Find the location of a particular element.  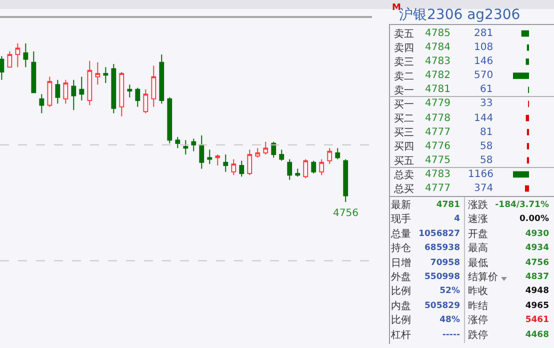

text: 昨收 is located at coordinates (478, 292).